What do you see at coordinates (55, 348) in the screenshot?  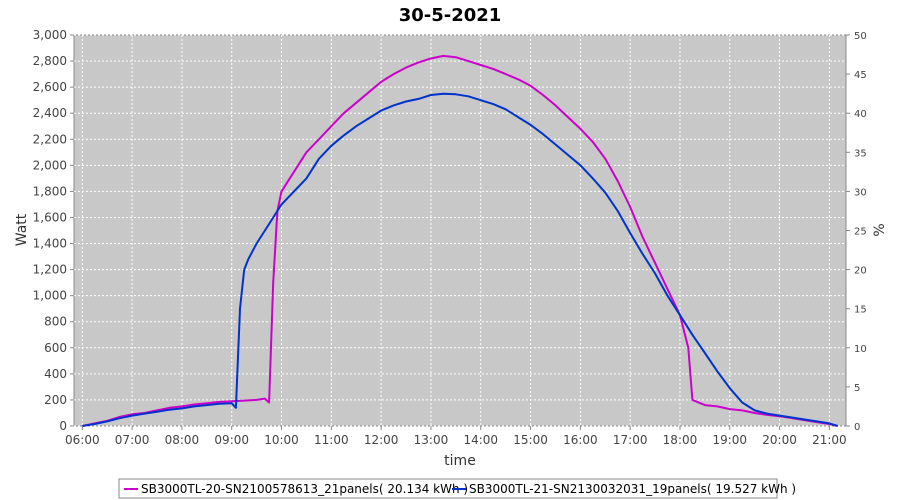 I see `y-tick-label: 600` at bounding box center [55, 348].